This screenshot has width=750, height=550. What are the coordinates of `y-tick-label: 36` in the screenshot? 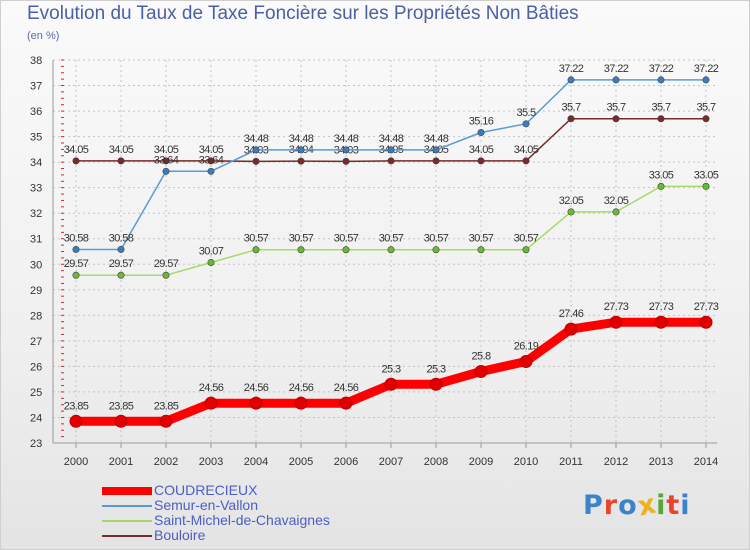 It's located at (36, 112).